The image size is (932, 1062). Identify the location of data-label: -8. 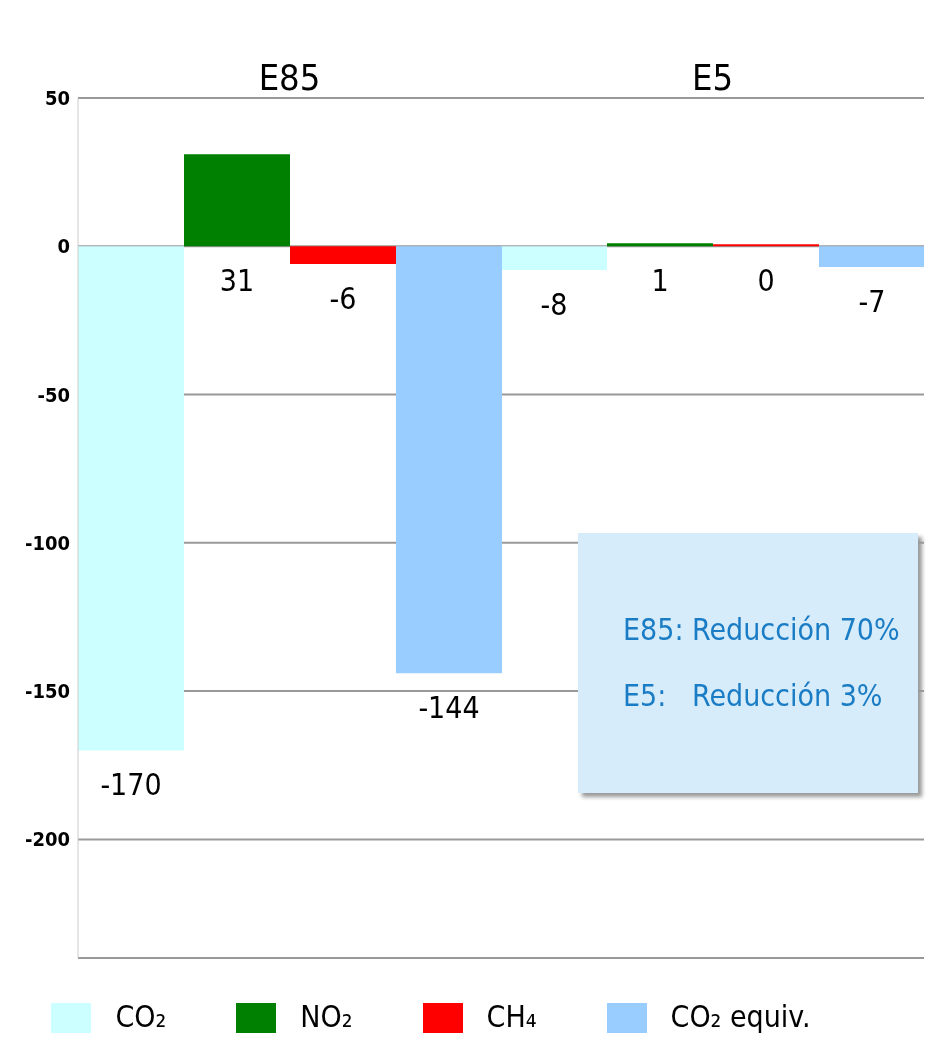
(554, 304).